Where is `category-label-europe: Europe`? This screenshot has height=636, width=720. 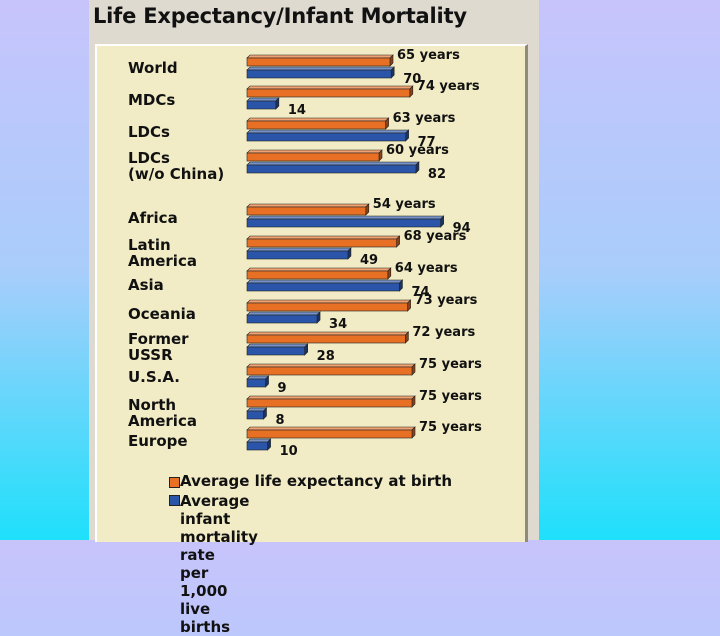
category-label-europe: Europe is located at coordinates (158, 441).